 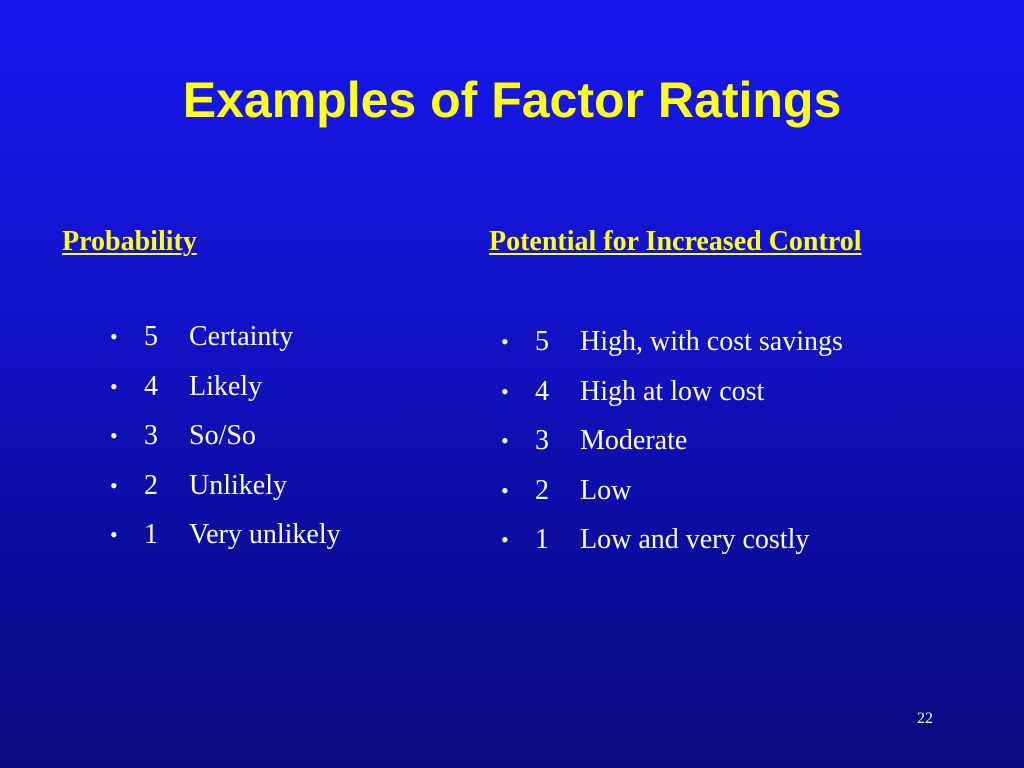 I want to click on slide-title: Examples of Factor Ratings, so click(x=512, y=100).